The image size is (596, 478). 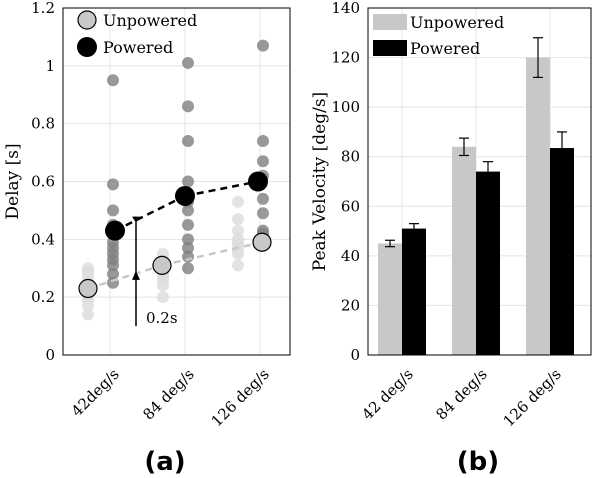 What do you see at coordinates (345, 107) in the screenshot?
I see `y-tick-label-b: 100` at bounding box center [345, 107].